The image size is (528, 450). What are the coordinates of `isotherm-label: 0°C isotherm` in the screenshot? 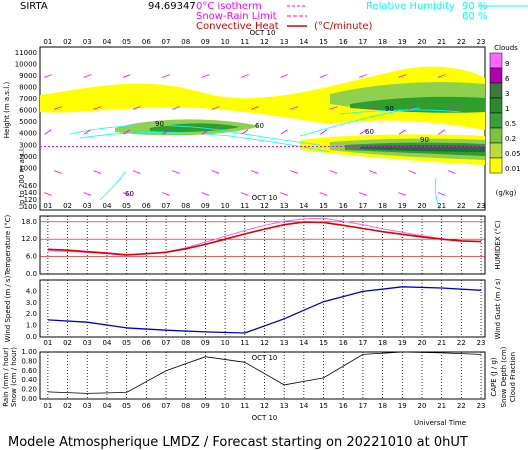 It's located at (229, 6).